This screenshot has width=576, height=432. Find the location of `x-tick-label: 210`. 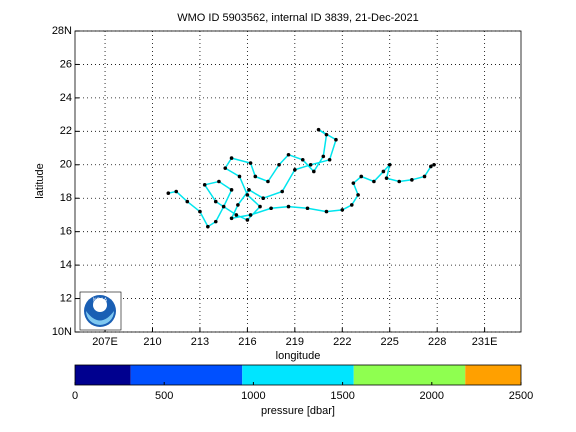

x-tick-label: 210 is located at coordinates (152, 342).